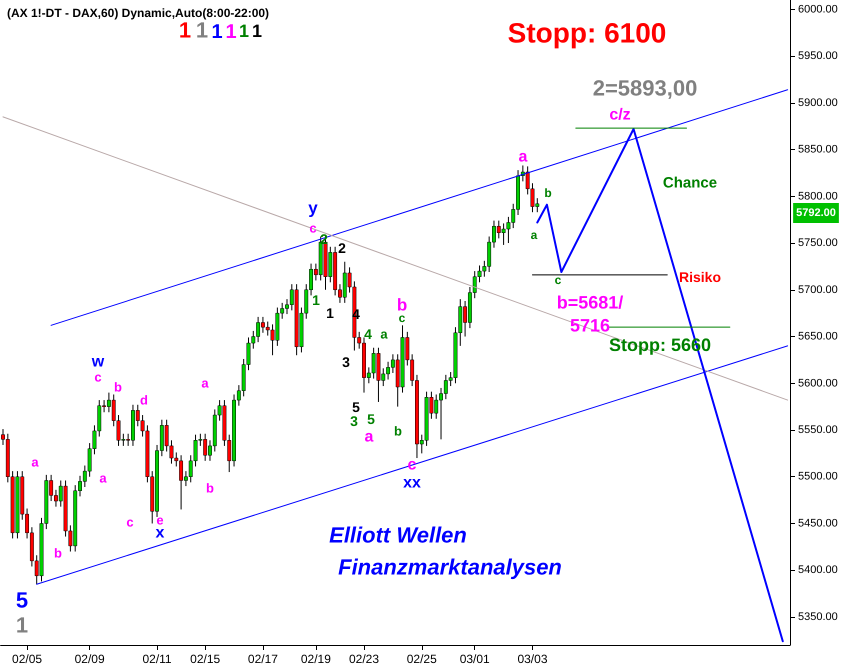  Describe the element at coordinates (690, 183) in the screenshot. I see `annotation: Chance` at that location.